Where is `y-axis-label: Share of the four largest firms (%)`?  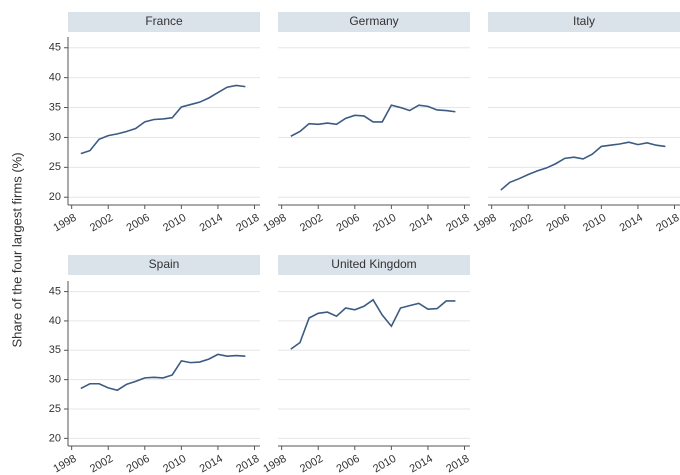 y-axis-label: Share of the four largest firms (%) is located at coordinates (16, 249).